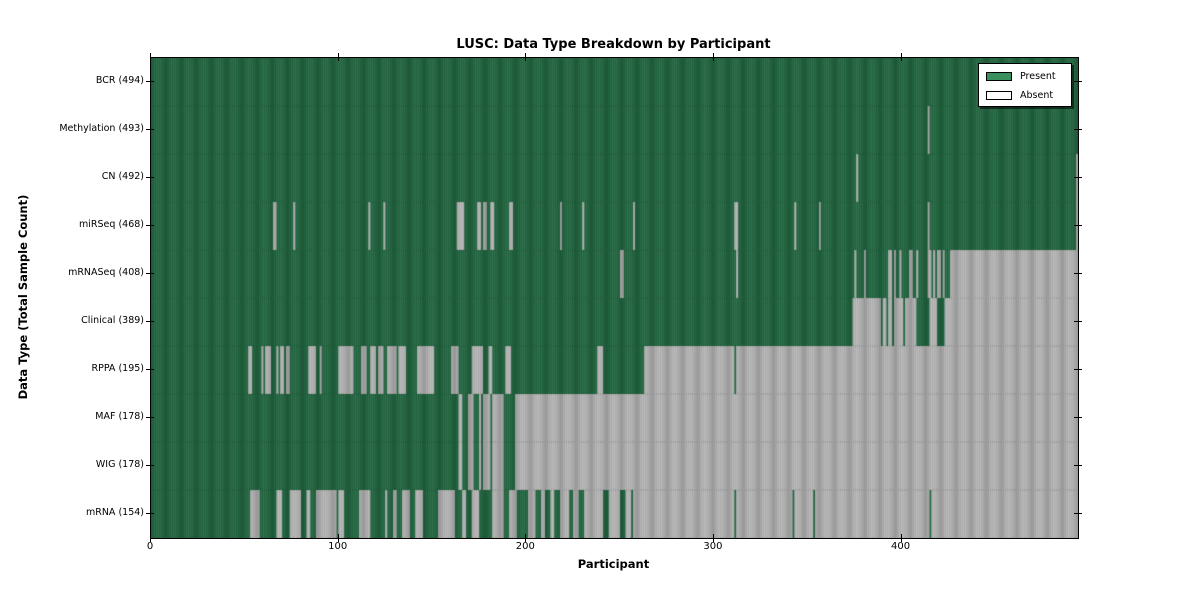 The width and height of the screenshot is (1200, 600). What do you see at coordinates (119, 464) in the screenshot?
I see `y-tick-label-WIG: WIG (178)` at bounding box center [119, 464].